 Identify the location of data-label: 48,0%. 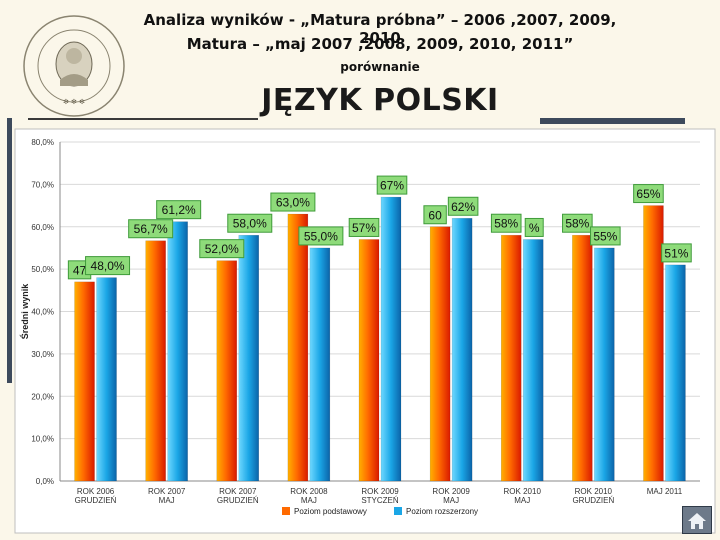
(108, 266).